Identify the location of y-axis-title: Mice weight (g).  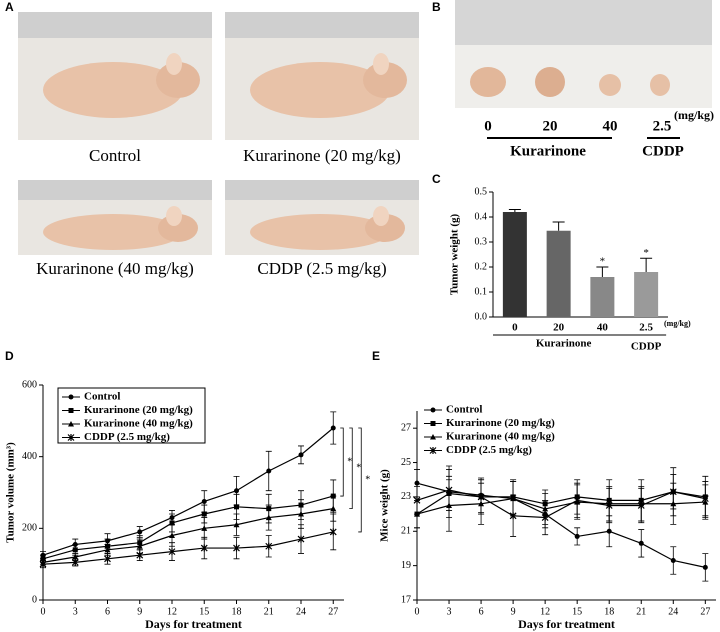
(385, 505).